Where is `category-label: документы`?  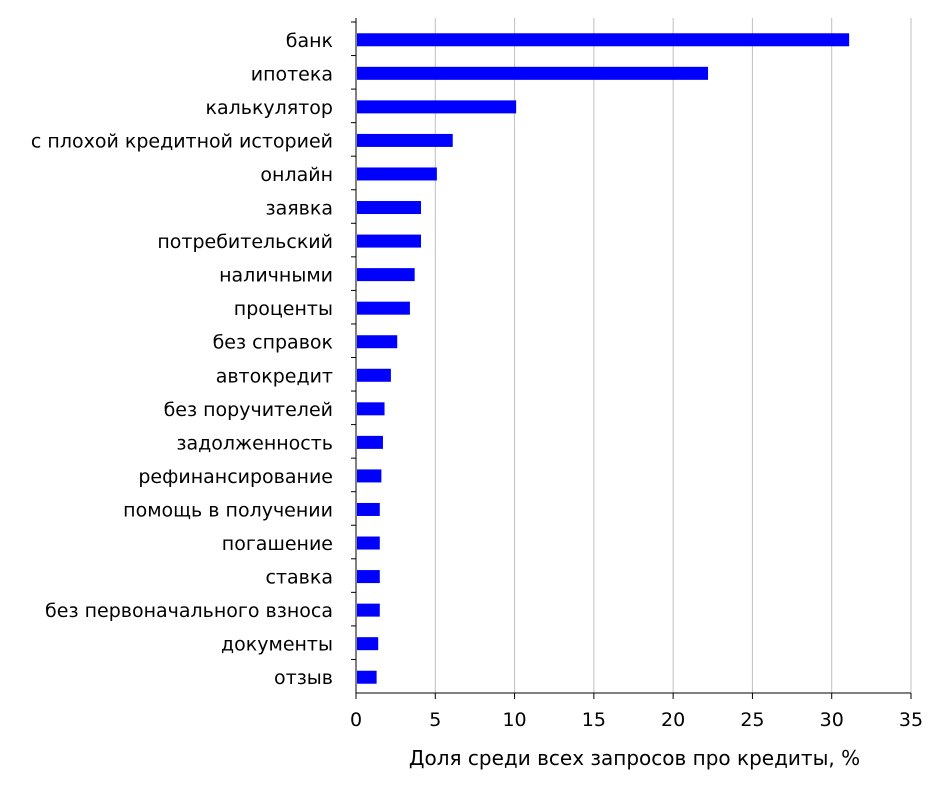
category-label: документы is located at coordinates (277, 645).